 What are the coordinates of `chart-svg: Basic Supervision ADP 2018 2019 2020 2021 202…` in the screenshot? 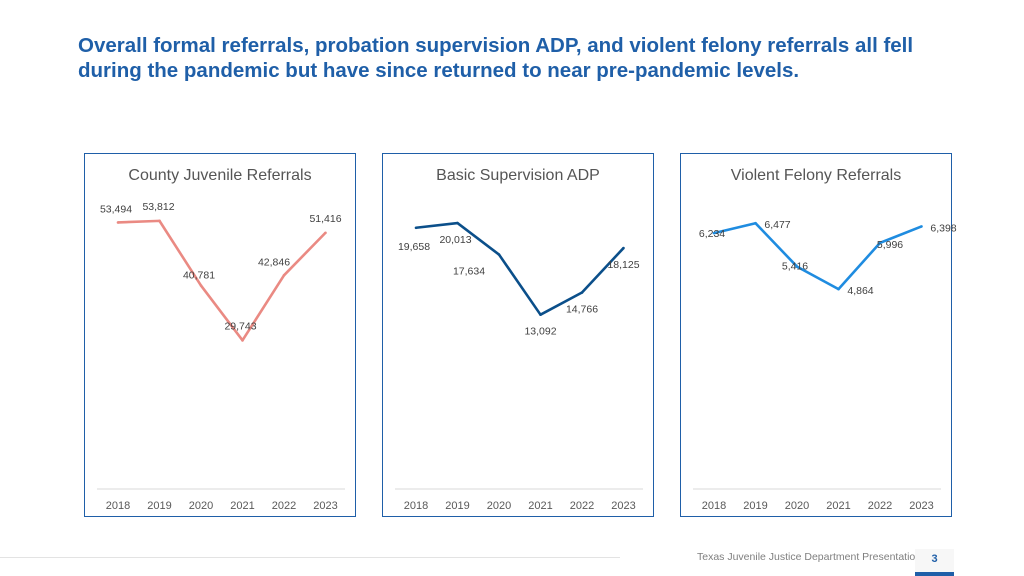 It's located at (519, 339).